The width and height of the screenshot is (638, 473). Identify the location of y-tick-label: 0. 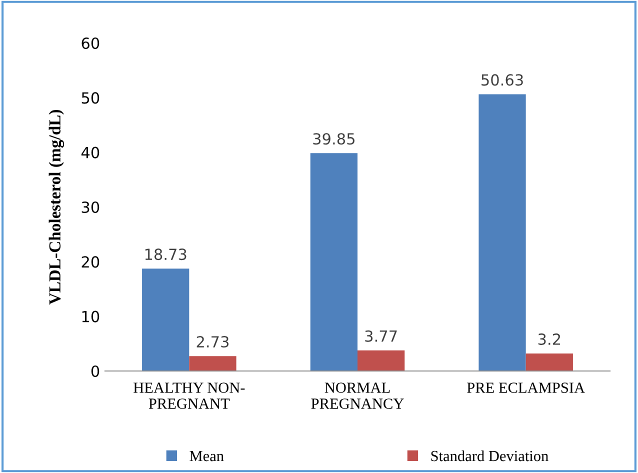
(95, 371).